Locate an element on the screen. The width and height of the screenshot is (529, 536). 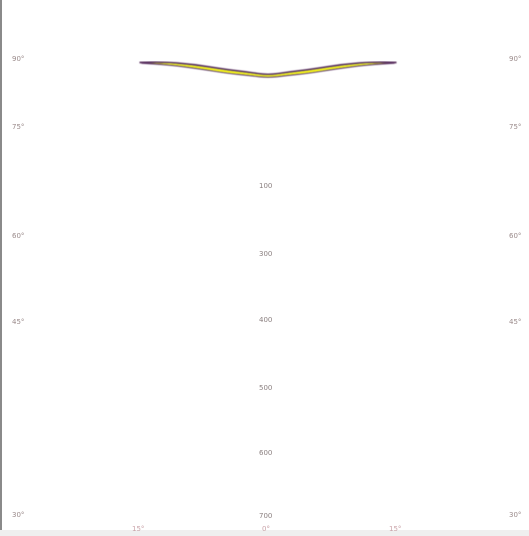
chart-bottom-bar is located at coordinates (264, 533).